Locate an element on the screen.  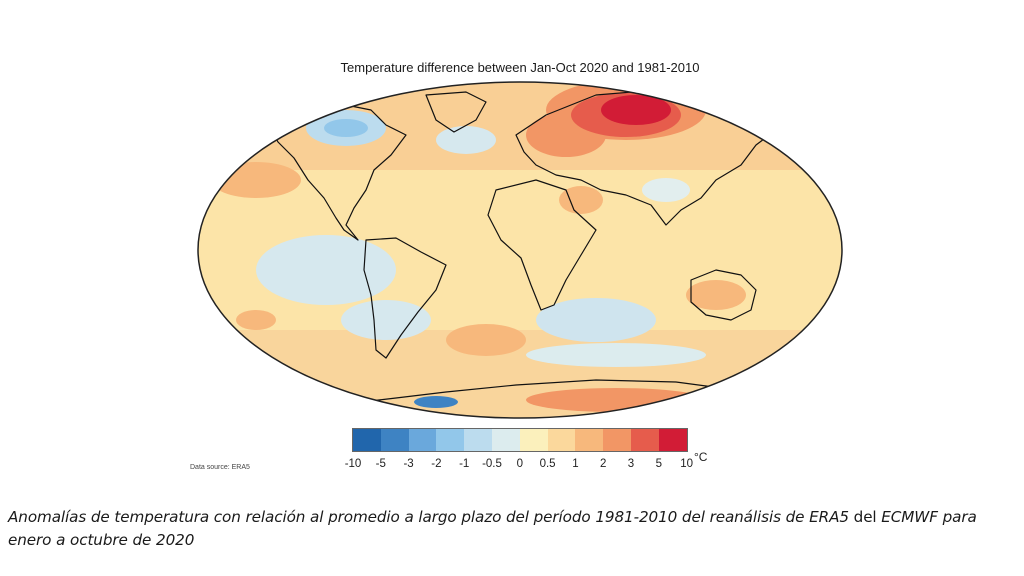
anomaly-warm-north-pacific is located at coordinates (256, 180).